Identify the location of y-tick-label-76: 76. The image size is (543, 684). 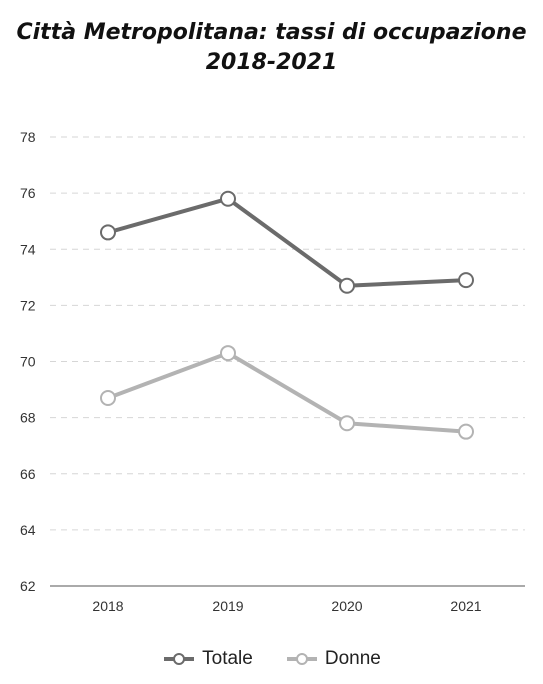
(28, 193).